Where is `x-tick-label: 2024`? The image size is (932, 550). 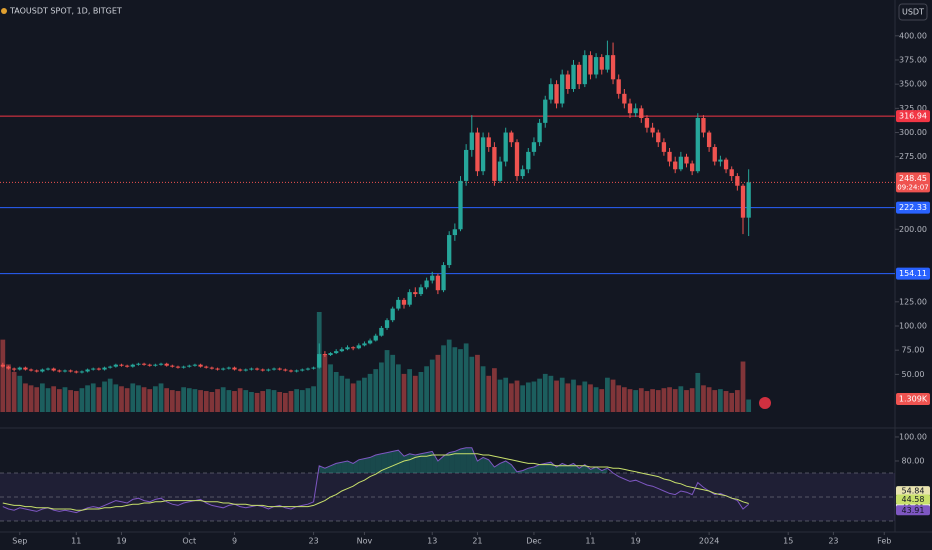 x-tick-label: 2024 is located at coordinates (709, 541).